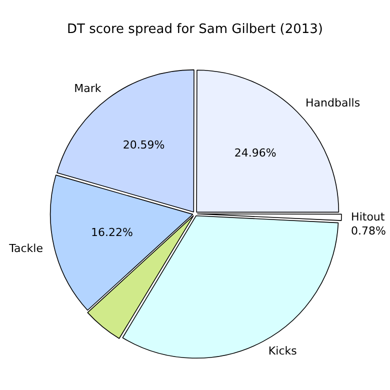 Image resolution: width=390 pixels, height=390 pixels. Describe the element at coordinates (112, 233) in the screenshot. I see `data-label: 16.22%` at that location.